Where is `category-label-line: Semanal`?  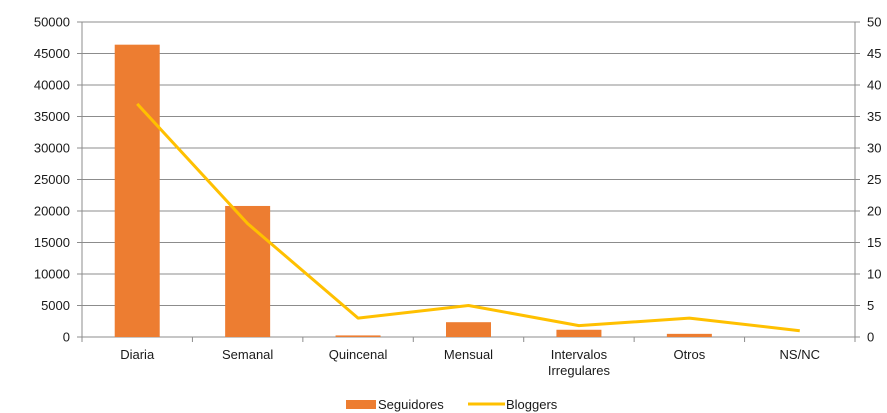
category-label-line: Semanal is located at coordinates (247, 354).